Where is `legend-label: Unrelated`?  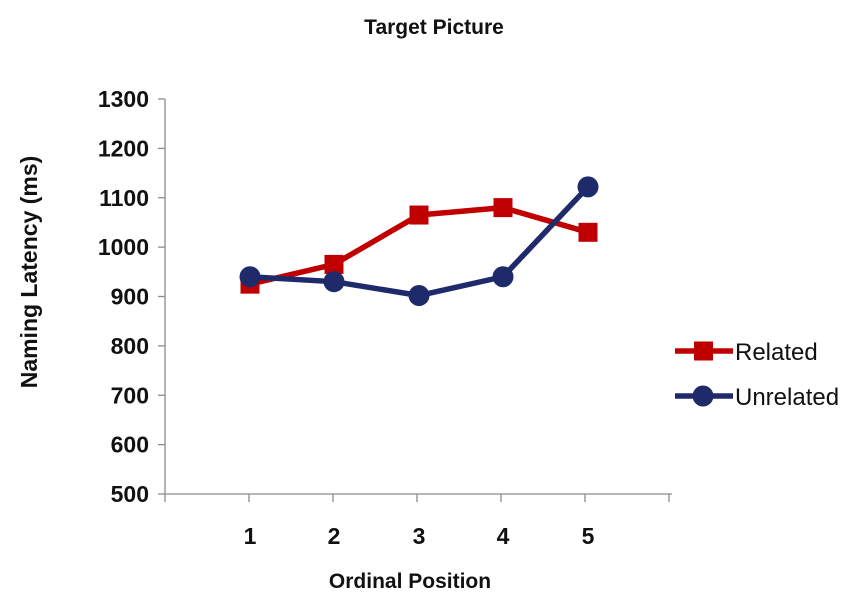 legend-label: Unrelated is located at coordinates (787, 397).